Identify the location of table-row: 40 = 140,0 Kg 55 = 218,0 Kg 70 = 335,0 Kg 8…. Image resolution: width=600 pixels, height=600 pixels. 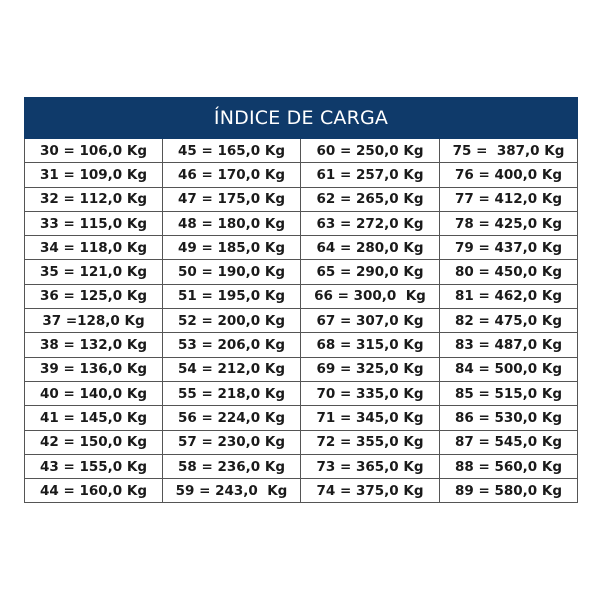
(301, 393).